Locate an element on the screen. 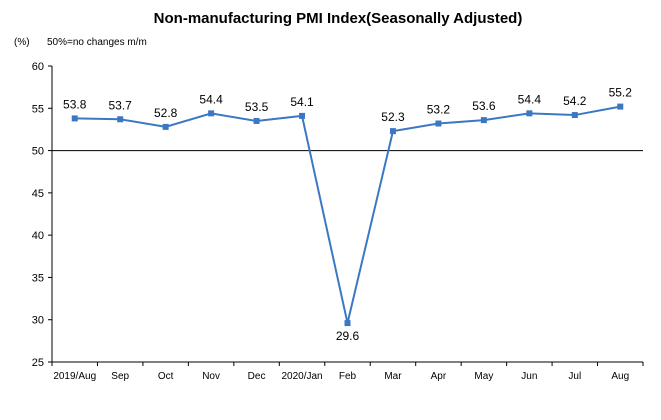 The image size is (661, 420). data-label: 53.8 is located at coordinates (75, 104).